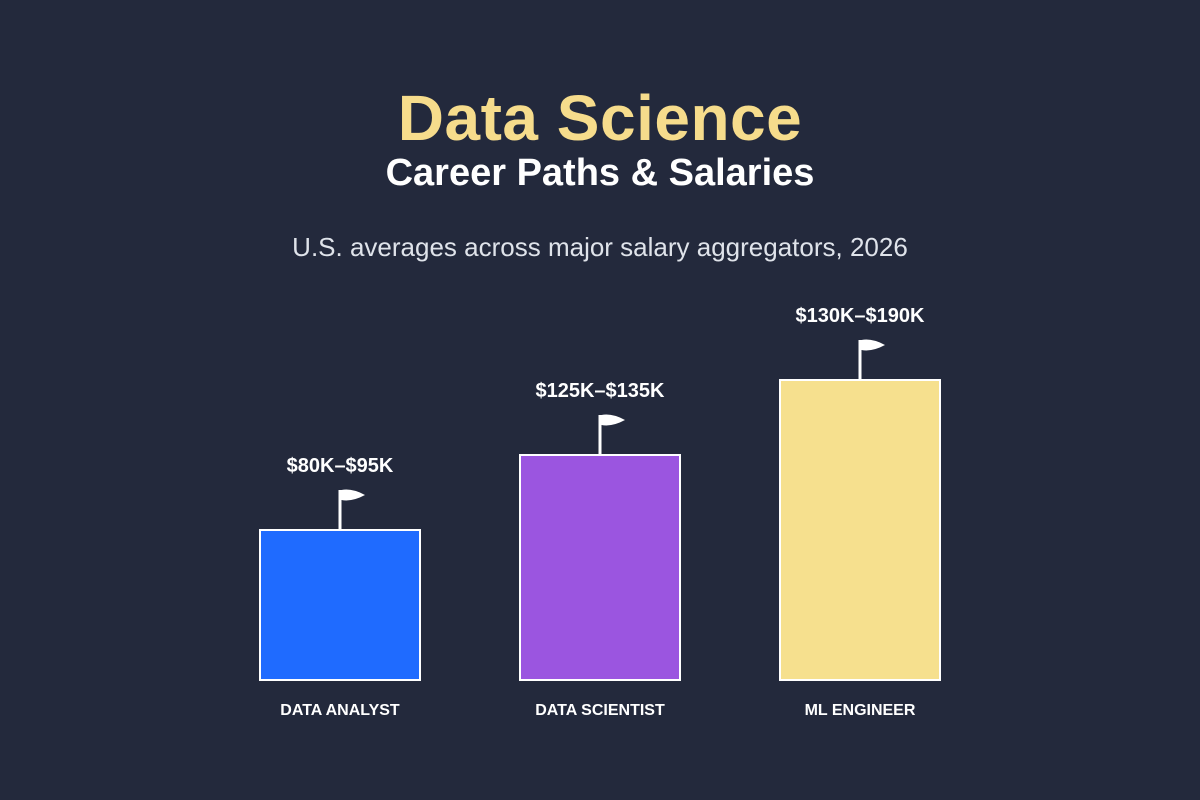  What do you see at coordinates (860, 530) in the screenshot?
I see `bar-ml-engineer` at bounding box center [860, 530].